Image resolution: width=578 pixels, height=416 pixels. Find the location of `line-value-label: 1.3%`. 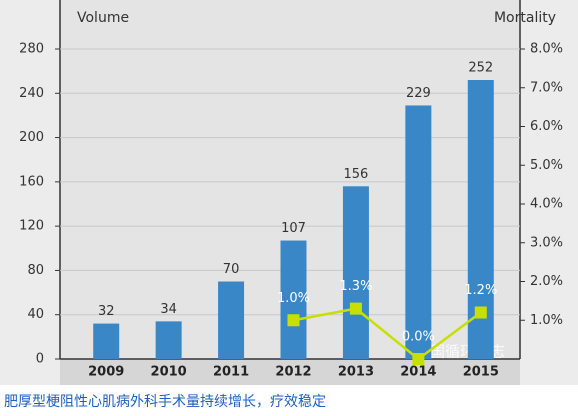

line-value-label: 1.3% is located at coordinates (355, 286).